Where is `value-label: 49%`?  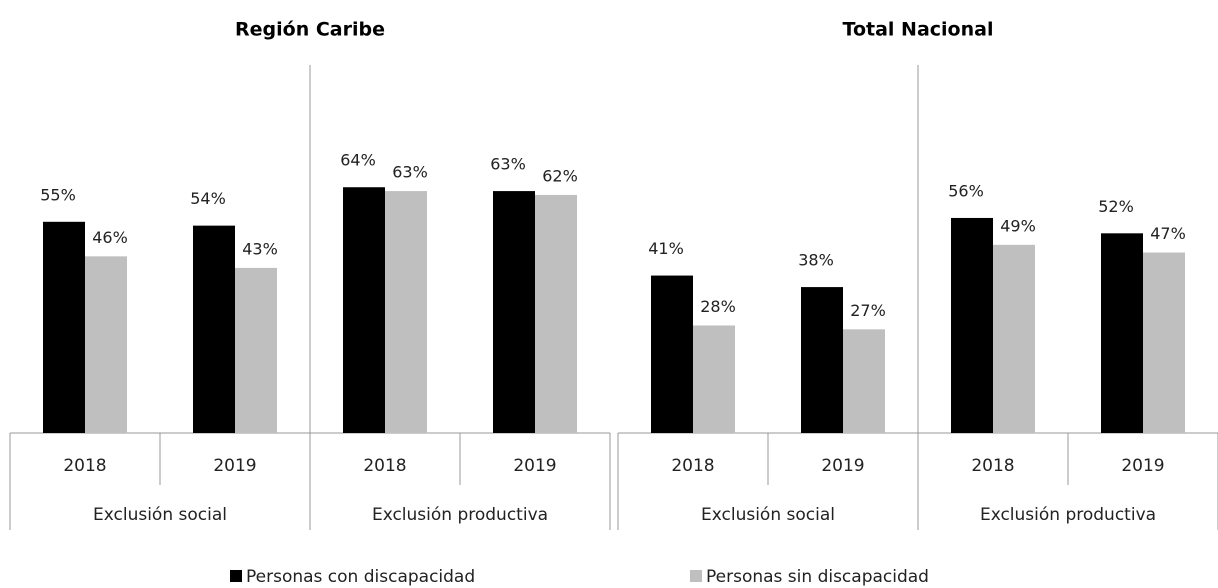 value-label: 49% is located at coordinates (1018, 225).